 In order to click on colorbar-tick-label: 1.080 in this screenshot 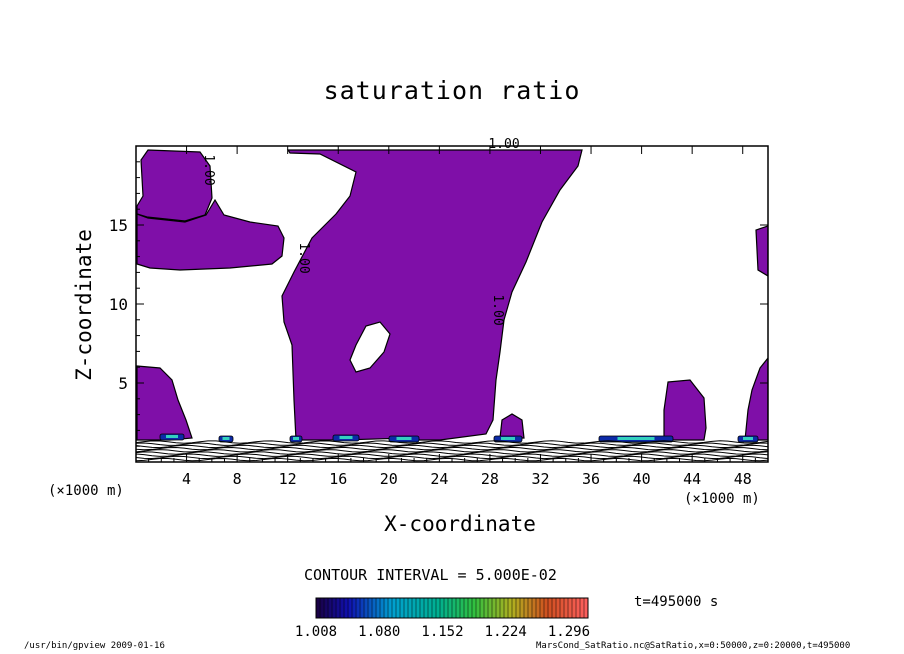, I will do `click(379, 632)`.